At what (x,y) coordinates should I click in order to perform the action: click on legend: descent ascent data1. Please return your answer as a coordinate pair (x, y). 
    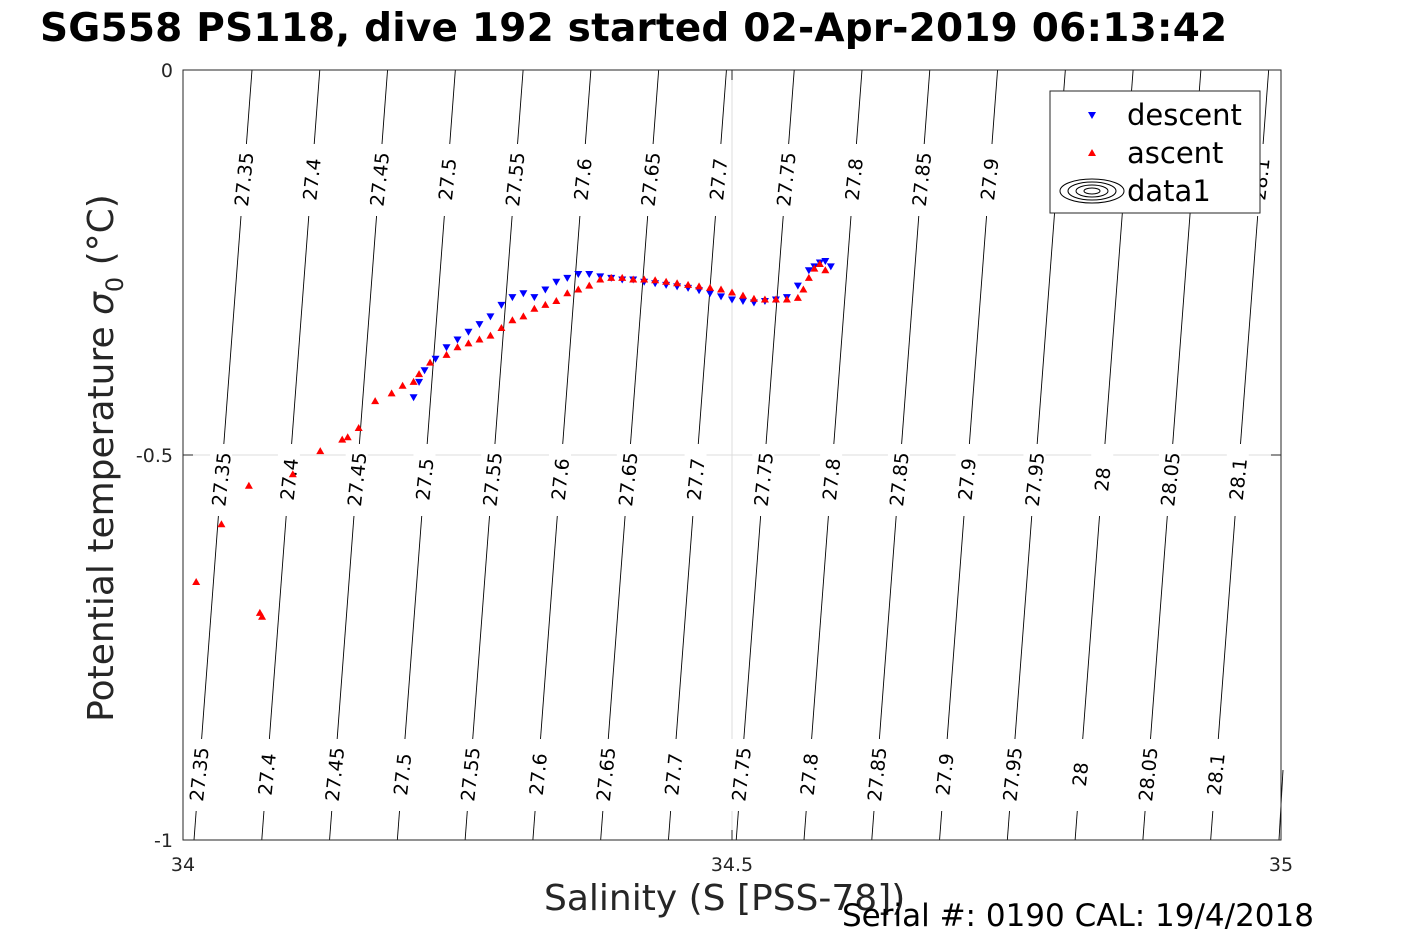
    Looking at the image, I should click on (1155, 152).